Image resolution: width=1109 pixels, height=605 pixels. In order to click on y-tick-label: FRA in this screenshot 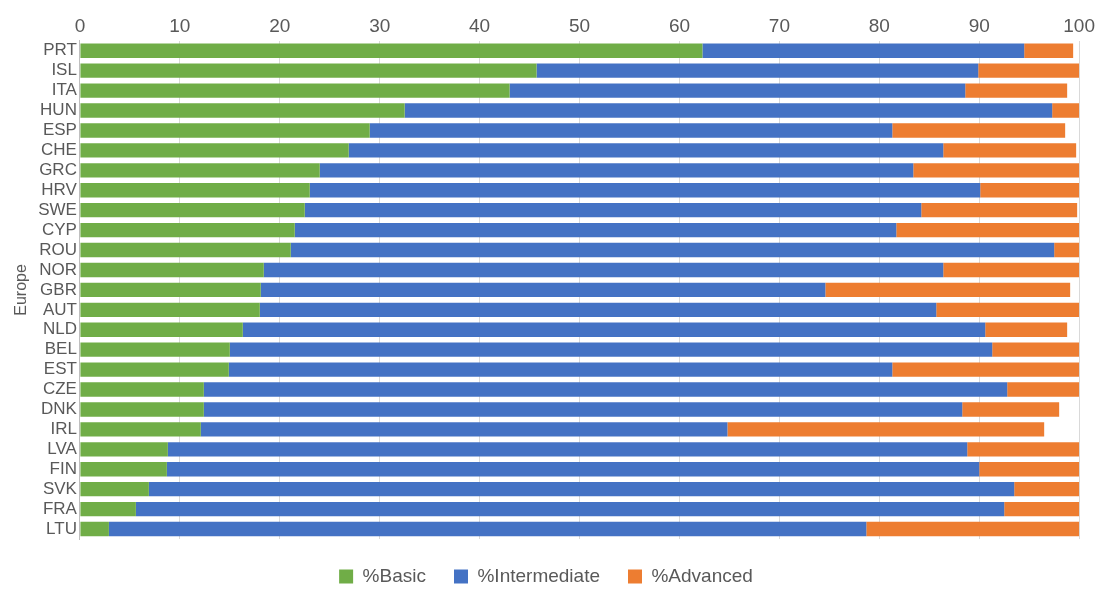, I will do `click(60, 508)`.